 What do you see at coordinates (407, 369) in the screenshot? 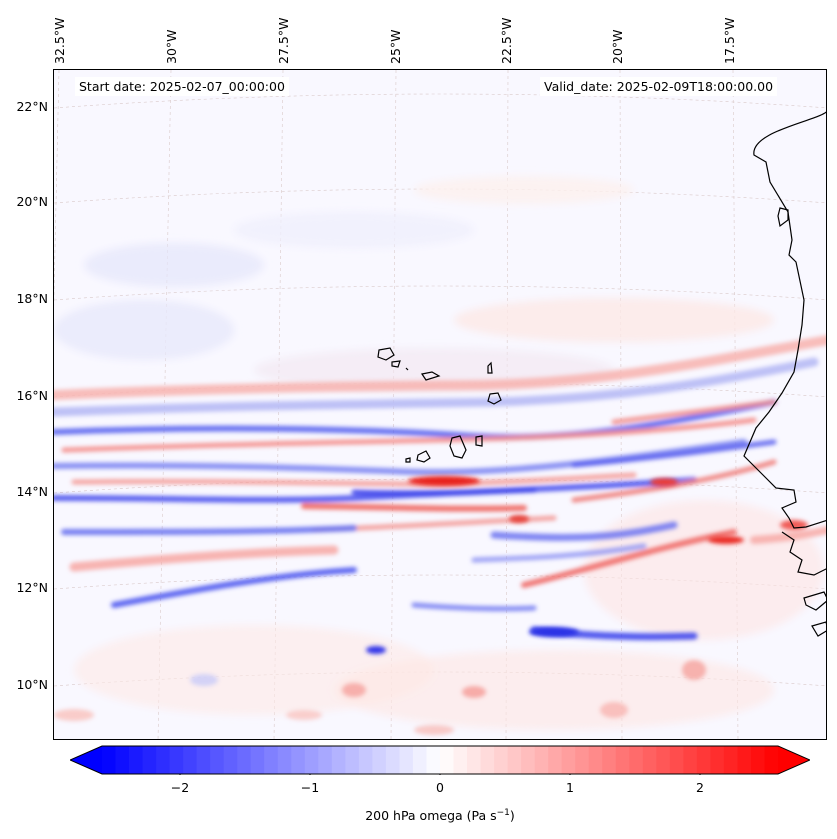
I see `santa-luzia-island` at bounding box center [407, 369].